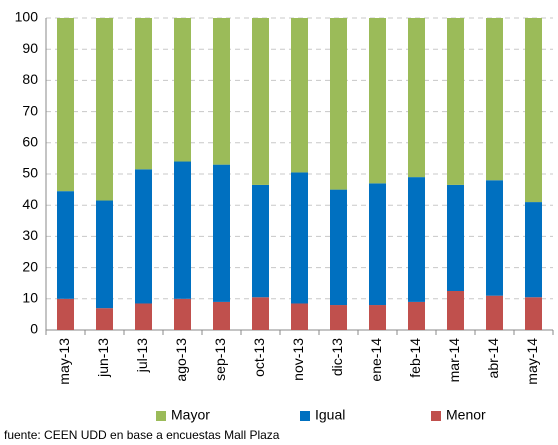  I want to click on x-tick-label: ago-13, so click(181, 360).